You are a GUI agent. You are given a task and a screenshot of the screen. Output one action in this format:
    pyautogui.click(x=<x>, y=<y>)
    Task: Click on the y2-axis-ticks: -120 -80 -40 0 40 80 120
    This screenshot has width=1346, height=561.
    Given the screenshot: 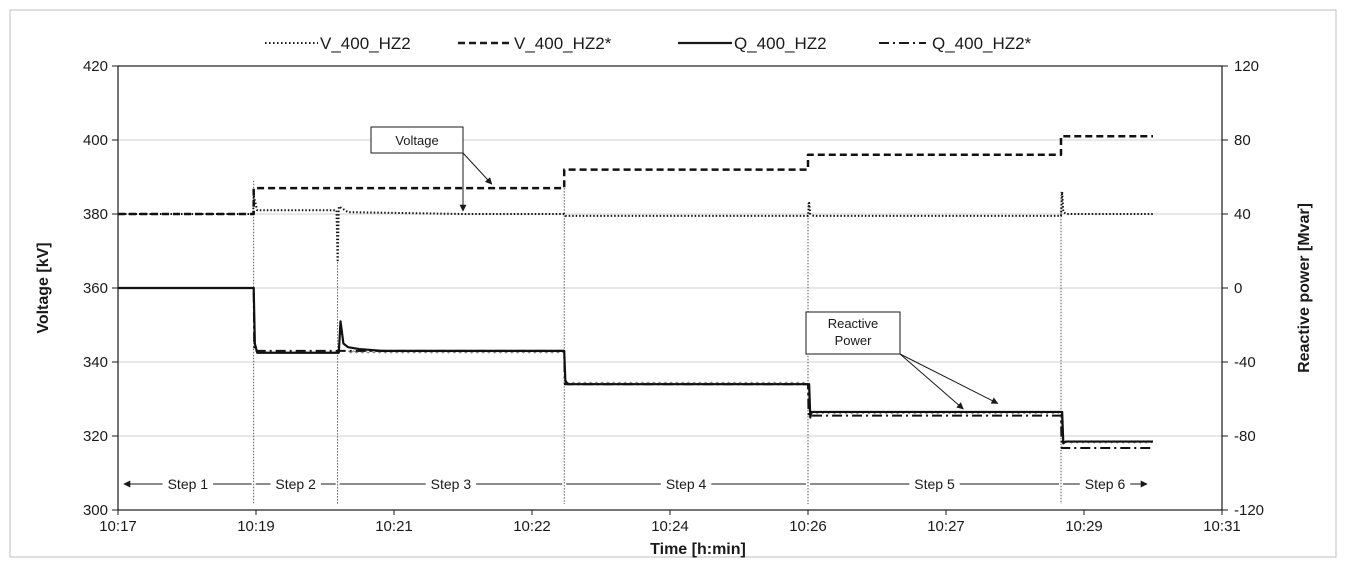 What is the action you would take?
    pyautogui.click(x=1243, y=288)
    